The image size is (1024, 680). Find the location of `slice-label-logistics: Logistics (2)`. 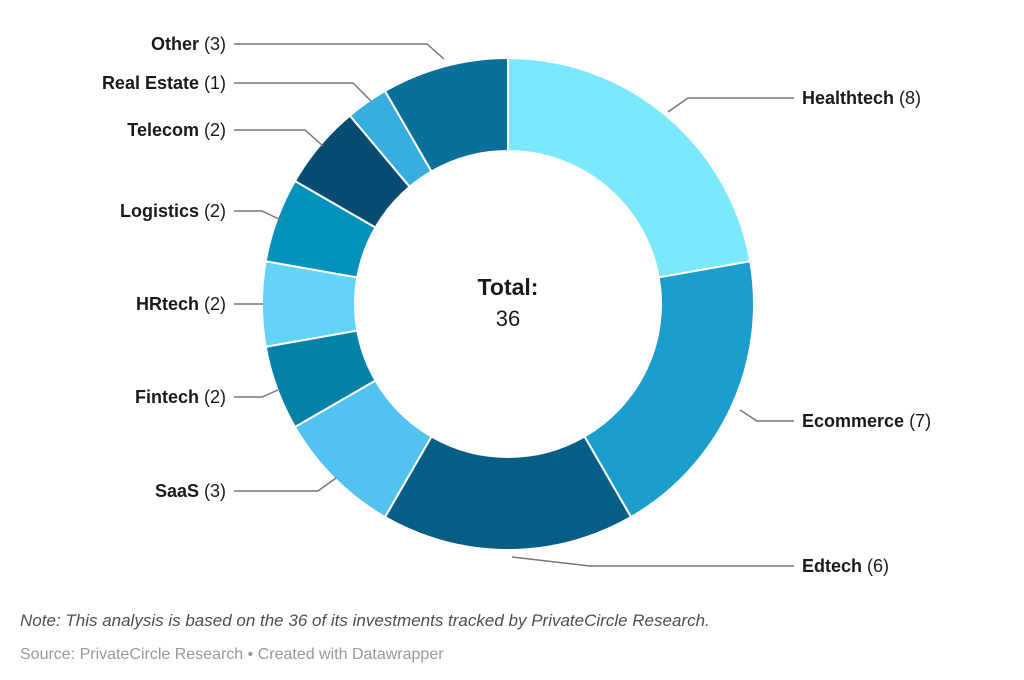

slice-label-logistics: Logistics (2) is located at coordinates (173, 211).